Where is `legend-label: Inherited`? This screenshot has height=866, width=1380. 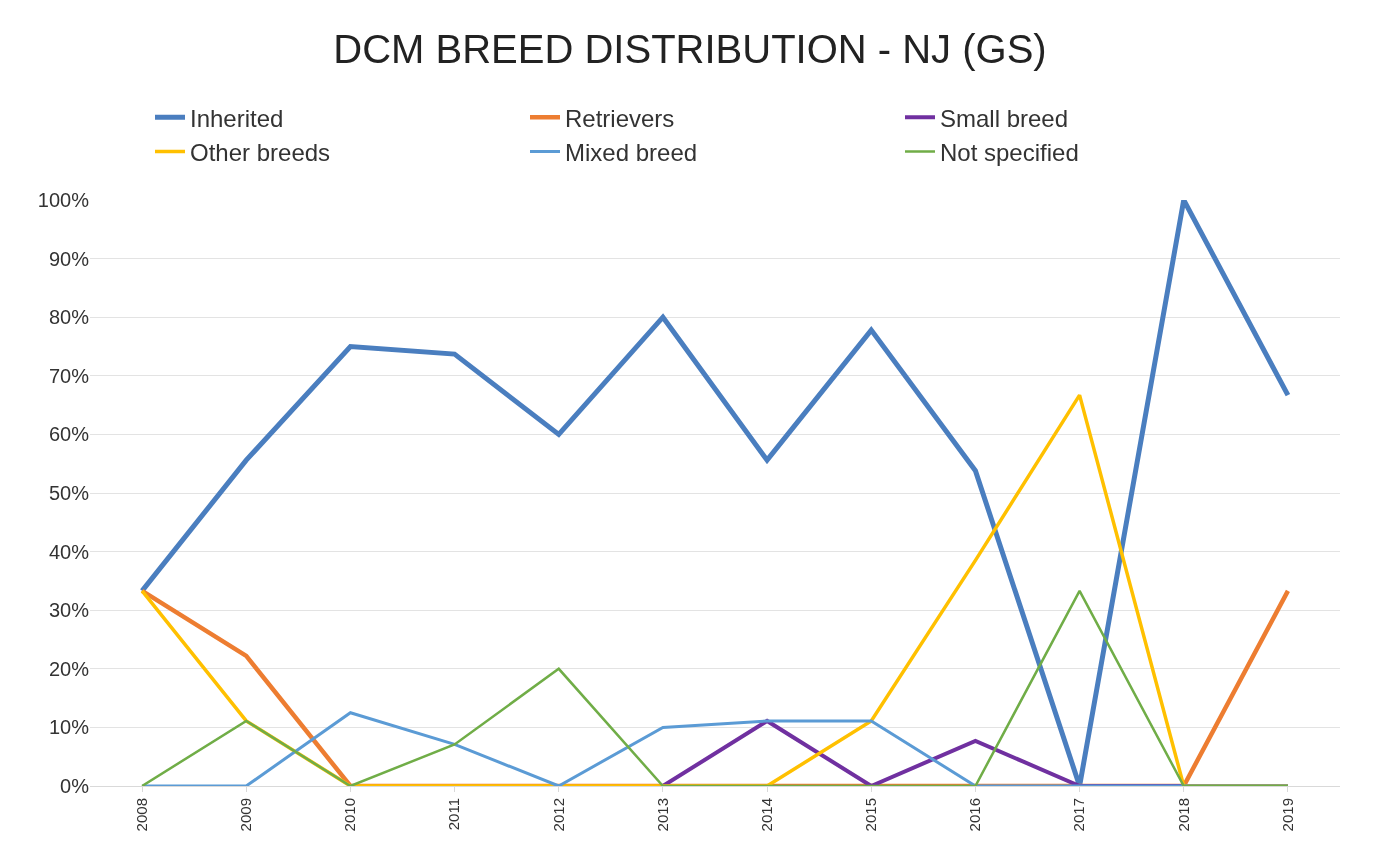 legend-label: Inherited is located at coordinates (237, 118).